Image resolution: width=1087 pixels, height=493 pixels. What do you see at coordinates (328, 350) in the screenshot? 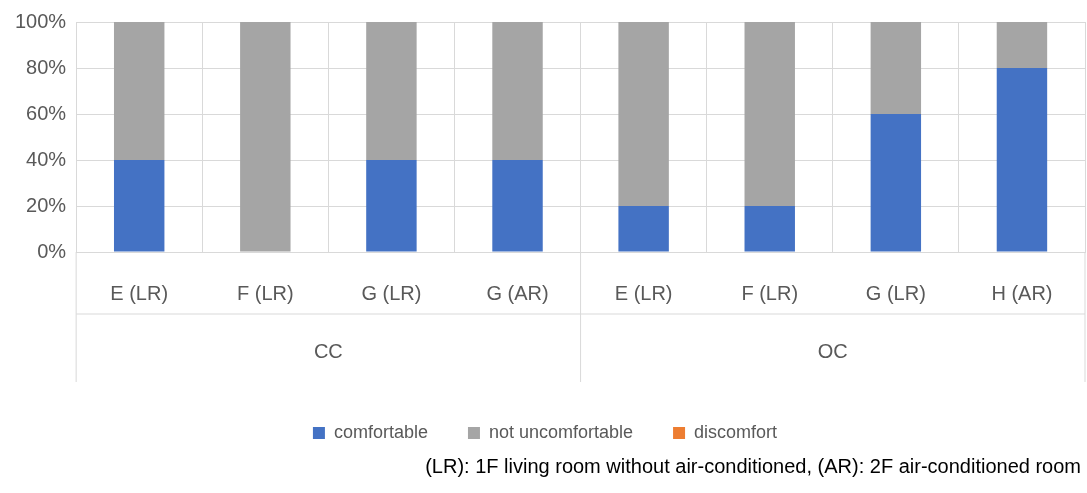
I see `text: CC` at bounding box center [328, 350].